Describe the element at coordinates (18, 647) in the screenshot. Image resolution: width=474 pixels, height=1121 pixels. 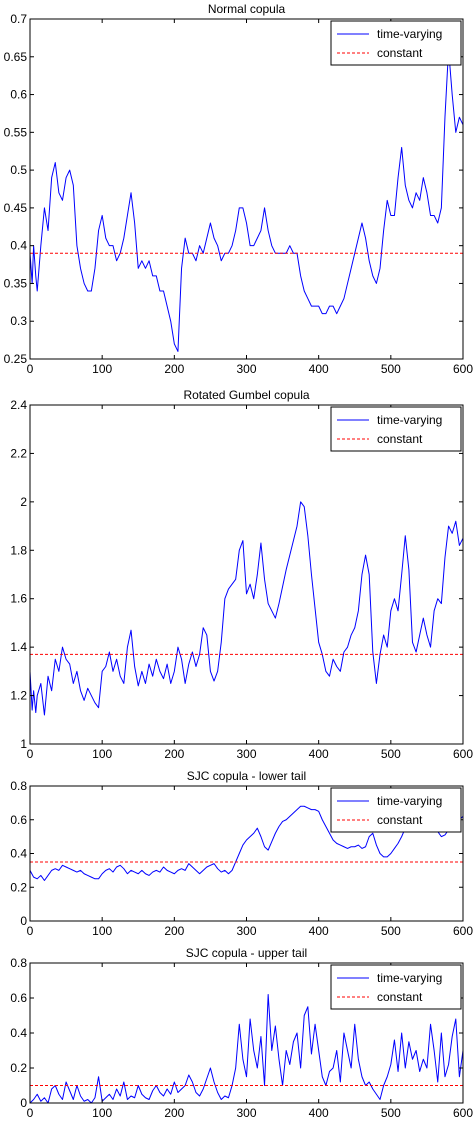
I see `y-tick-label: 1.4` at that location.